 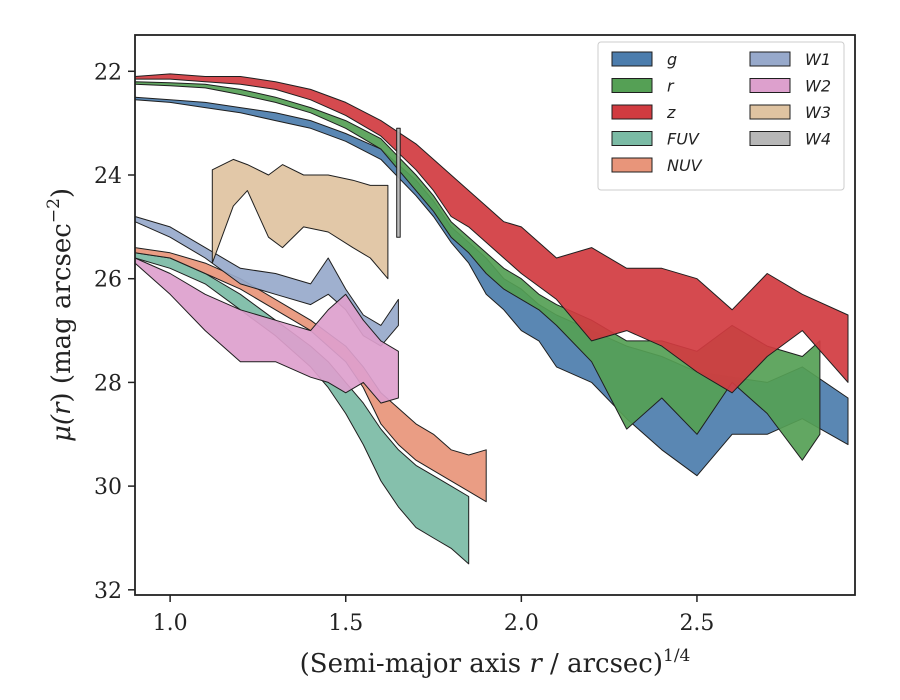 What do you see at coordinates (721, 116) in the screenshot?
I see `legend: grz FUV NUV W1 W2 W3 W4` at bounding box center [721, 116].